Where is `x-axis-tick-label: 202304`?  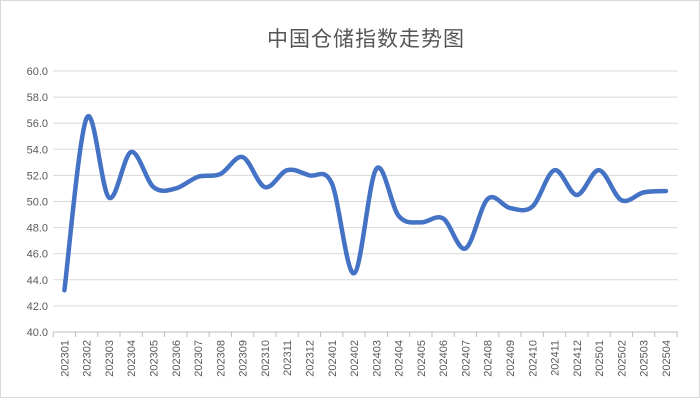
x-axis-tick-label: 202304 is located at coordinates (132, 358).